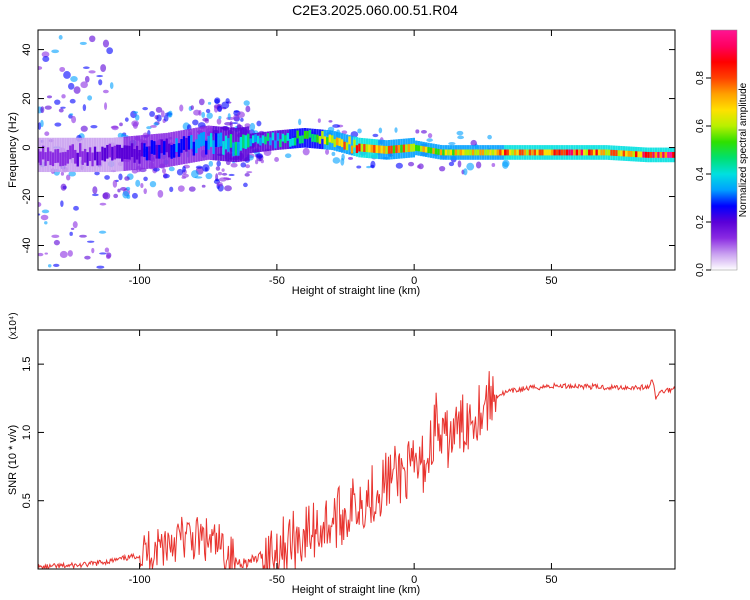 The image size is (750, 600). I want to click on figure-title: C2E3.2025.060.00.51.R04, so click(375, 10).